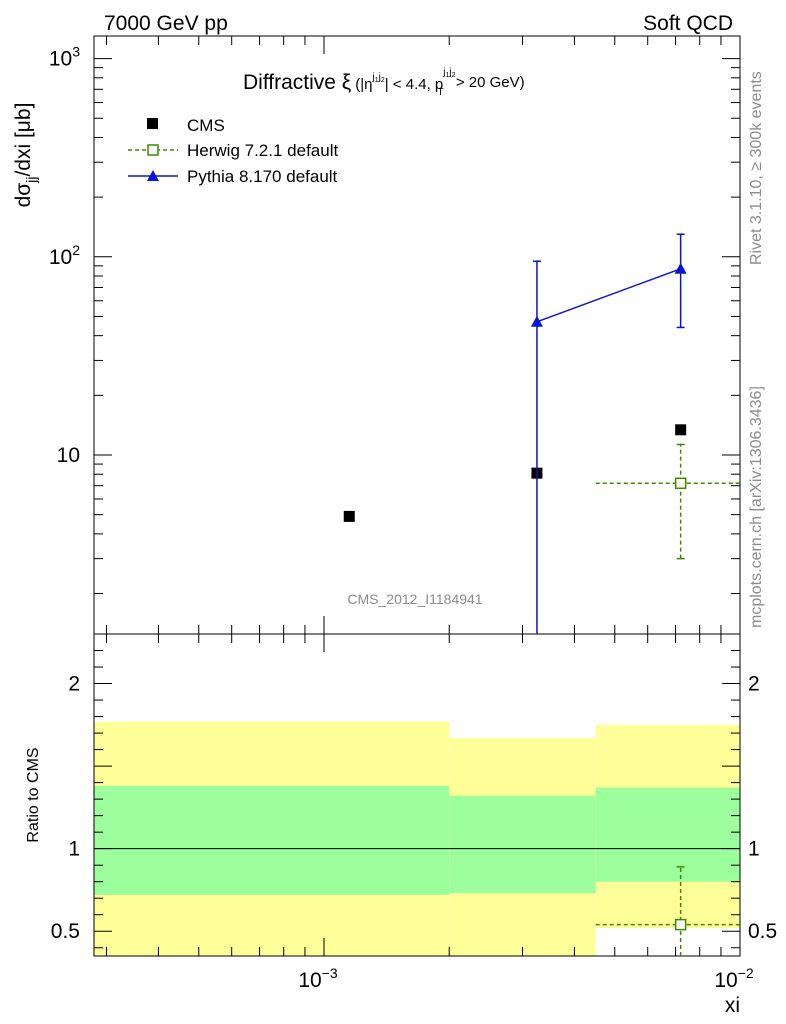 The width and height of the screenshot is (786, 1024). Describe the element at coordinates (262, 176) in the screenshot. I see `legend-pythia-label: Pythia 8.170 default` at that location.